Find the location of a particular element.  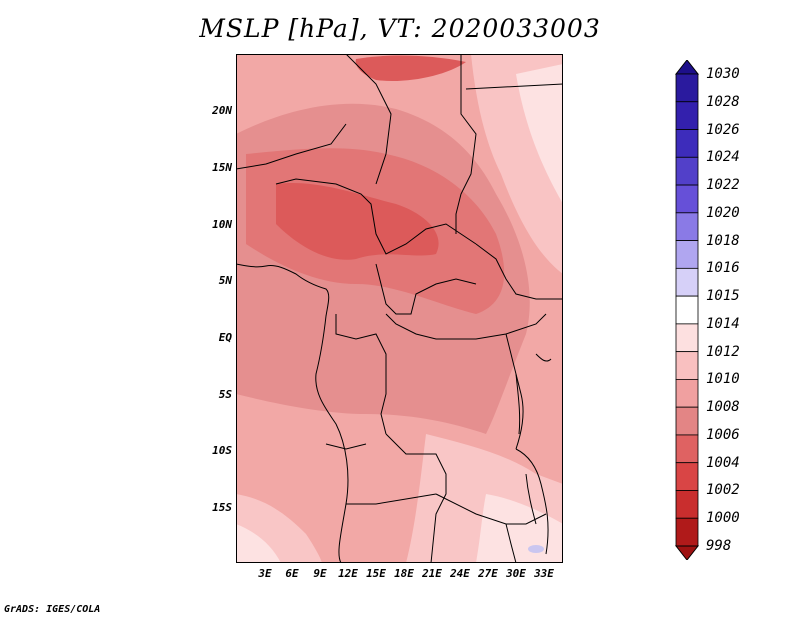

colorbar-label: 1022 is located at coordinates (723, 185).